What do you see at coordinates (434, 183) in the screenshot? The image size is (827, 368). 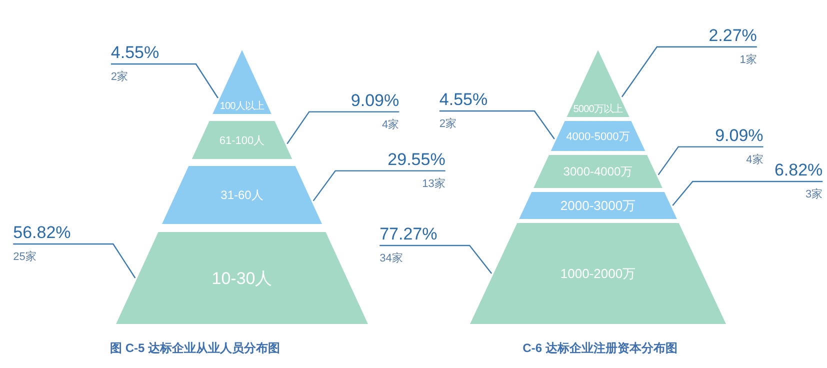 I see `text: 13家` at bounding box center [434, 183].